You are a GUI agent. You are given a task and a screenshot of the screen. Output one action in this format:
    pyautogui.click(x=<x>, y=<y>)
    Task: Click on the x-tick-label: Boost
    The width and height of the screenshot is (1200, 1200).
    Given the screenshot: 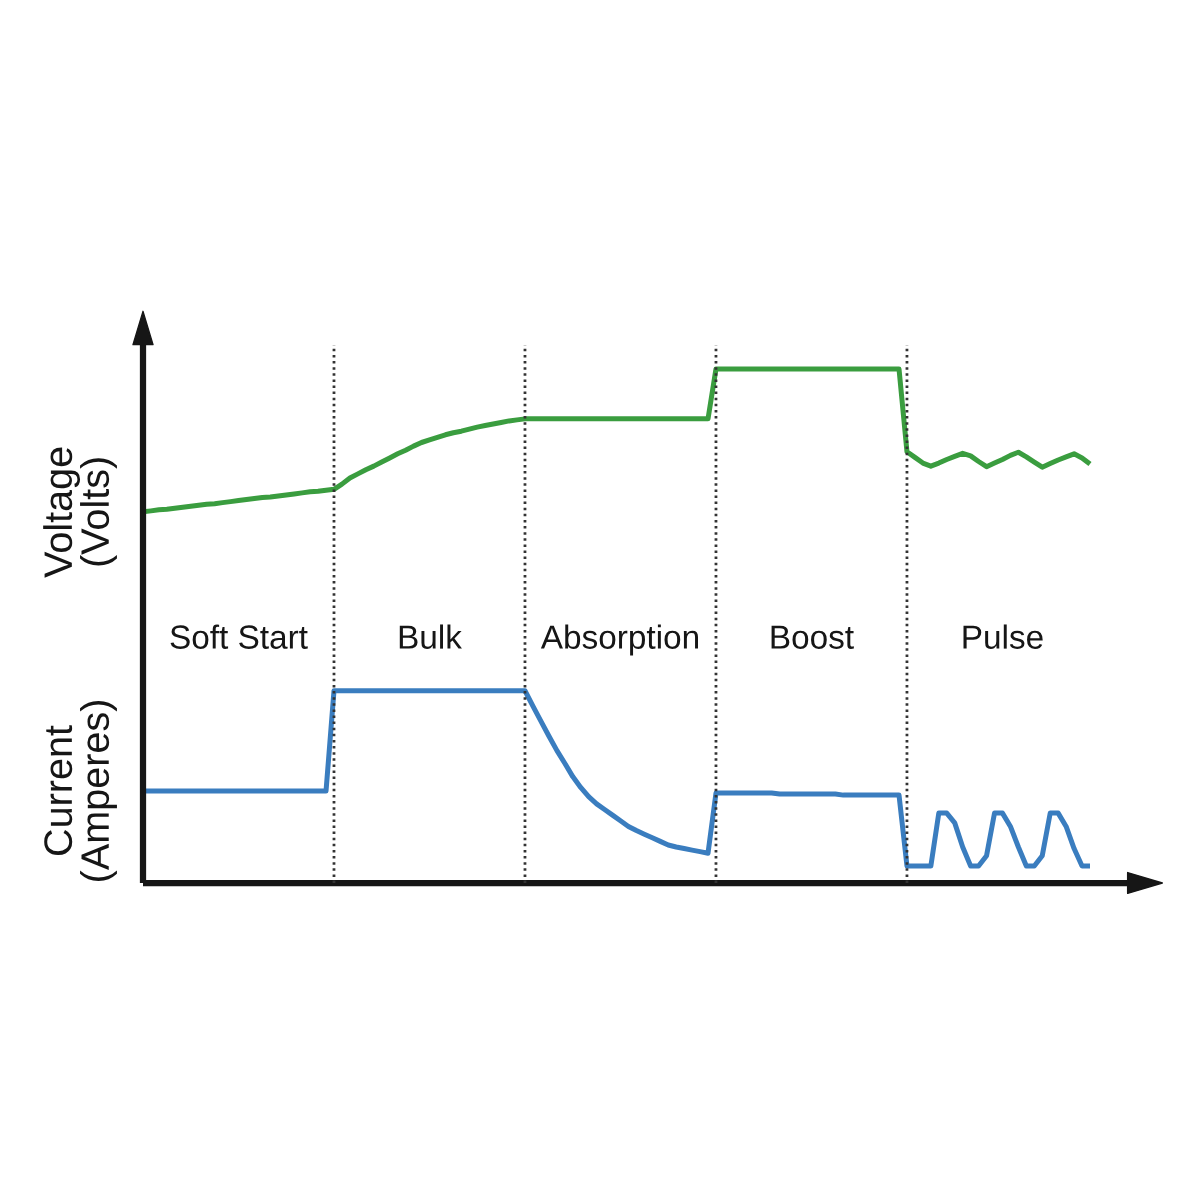 What is the action you would take?
    pyautogui.click(x=812, y=637)
    